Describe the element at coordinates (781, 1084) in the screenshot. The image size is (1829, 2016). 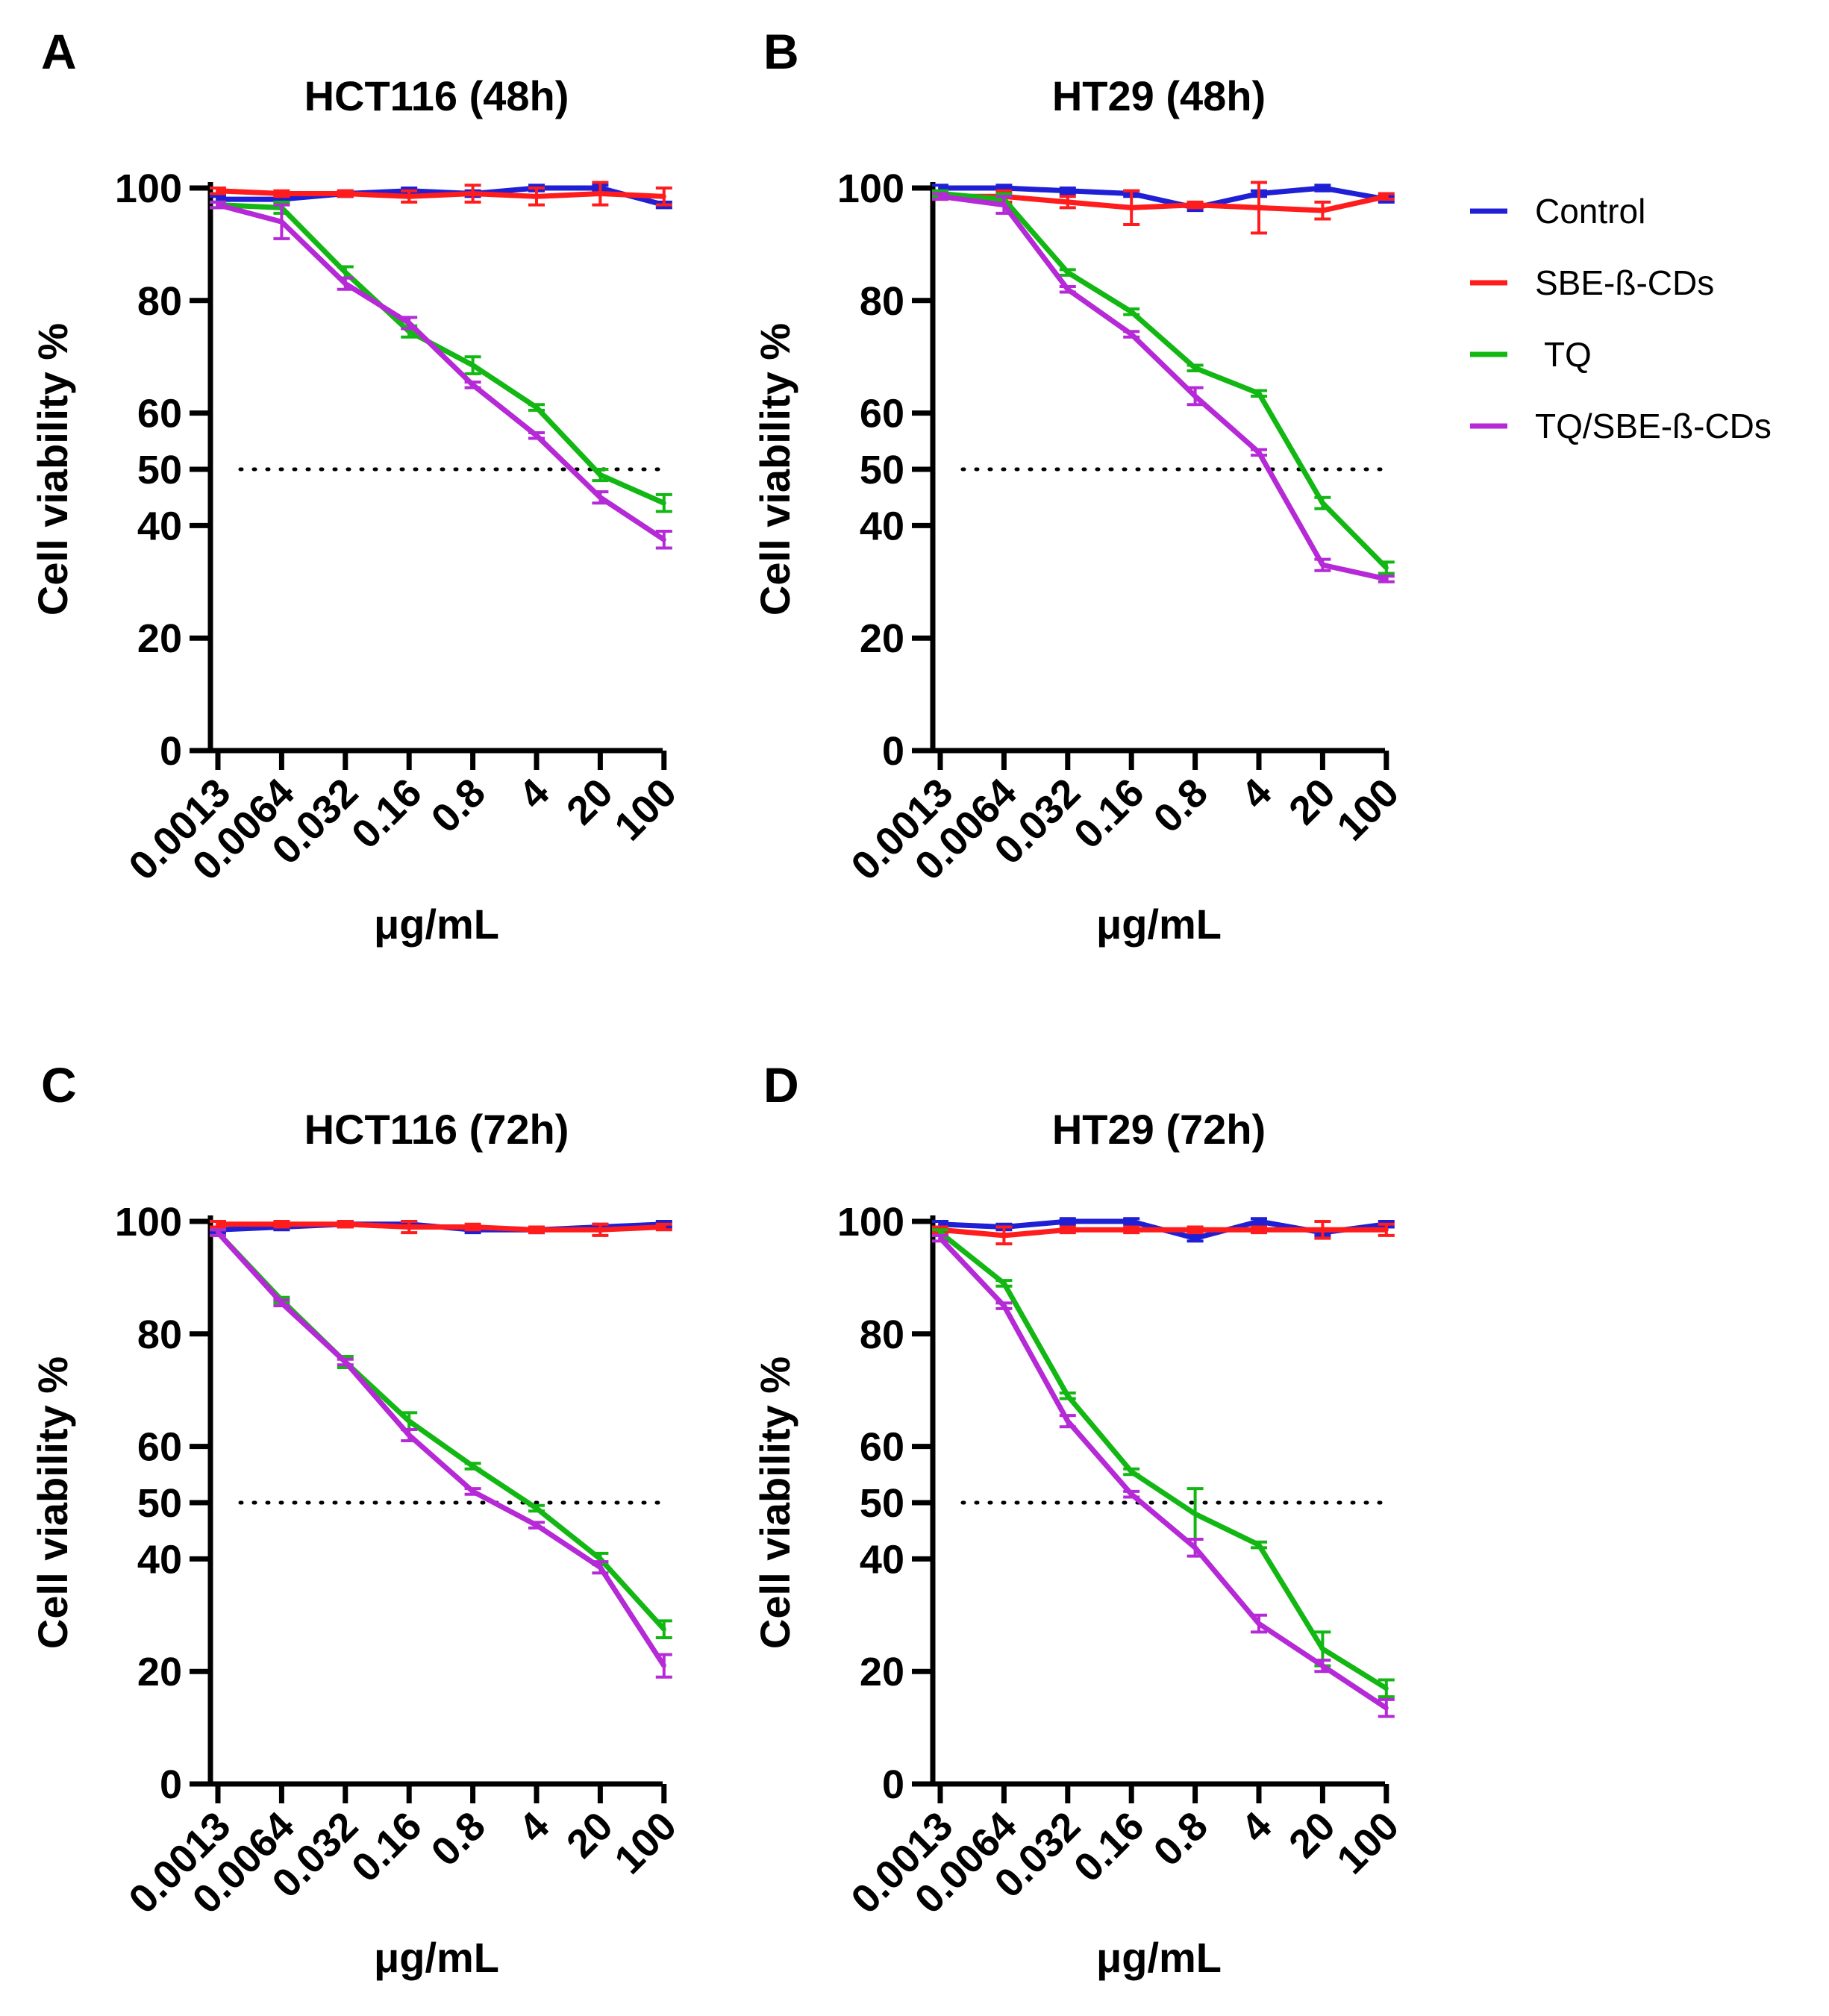
I see `panel-letter: D` at that location.